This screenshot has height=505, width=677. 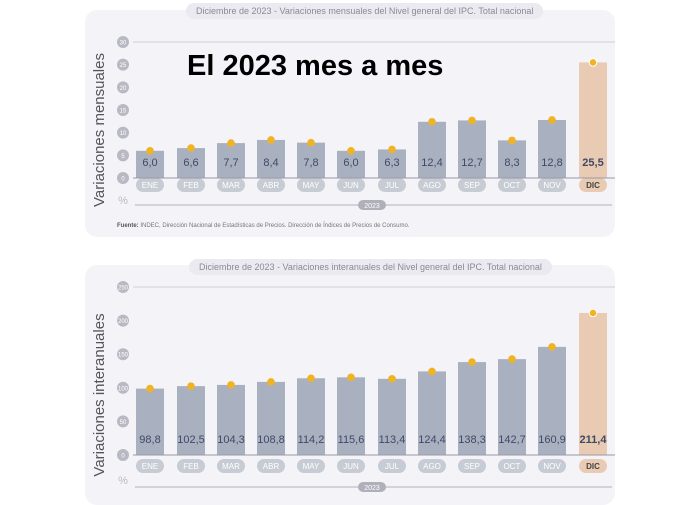 I want to click on category-label: MAY, so click(x=311, y=185).